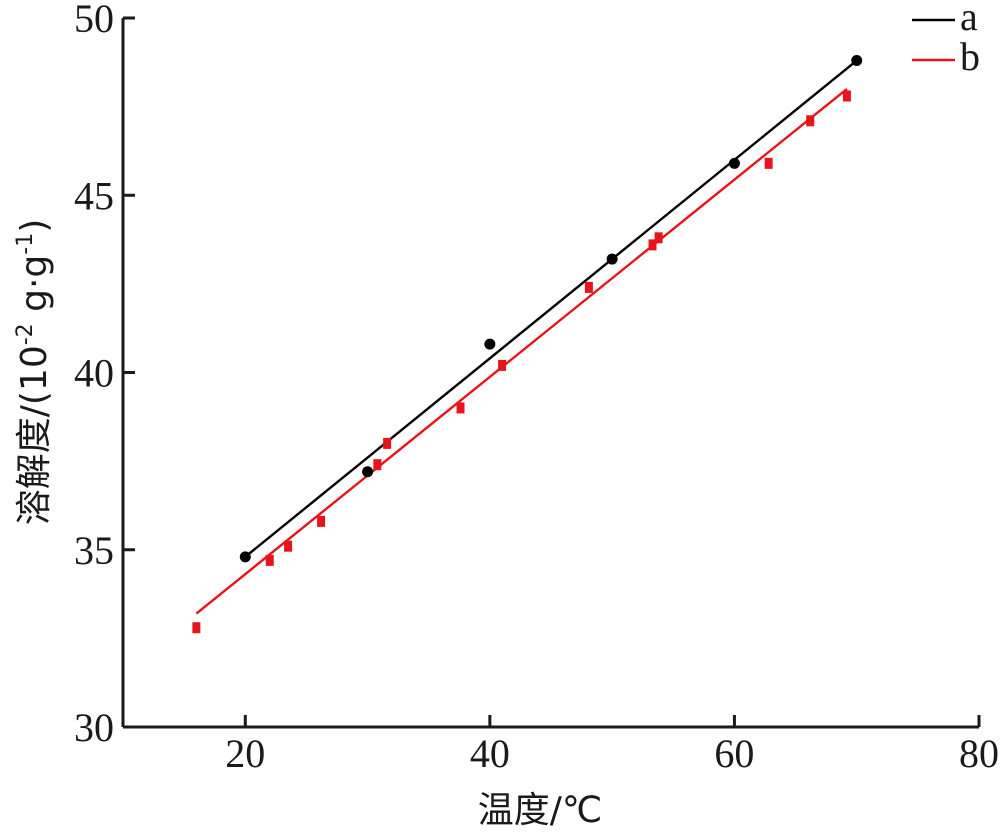 The image size is (1000, 833). I want to click on y-tick-label: 50, so click(94, 20).